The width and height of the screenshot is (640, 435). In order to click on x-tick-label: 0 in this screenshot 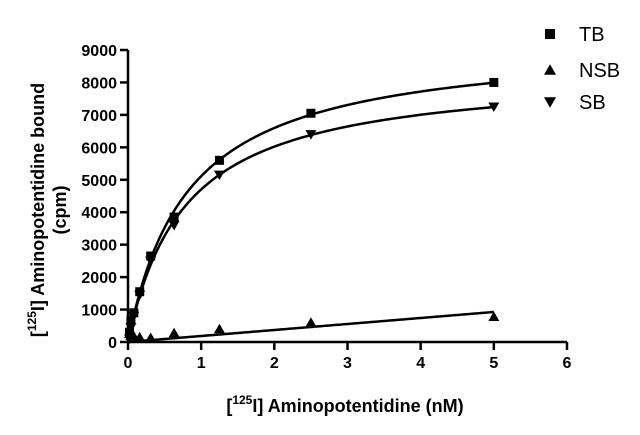, I will do `click(128, 363)`.